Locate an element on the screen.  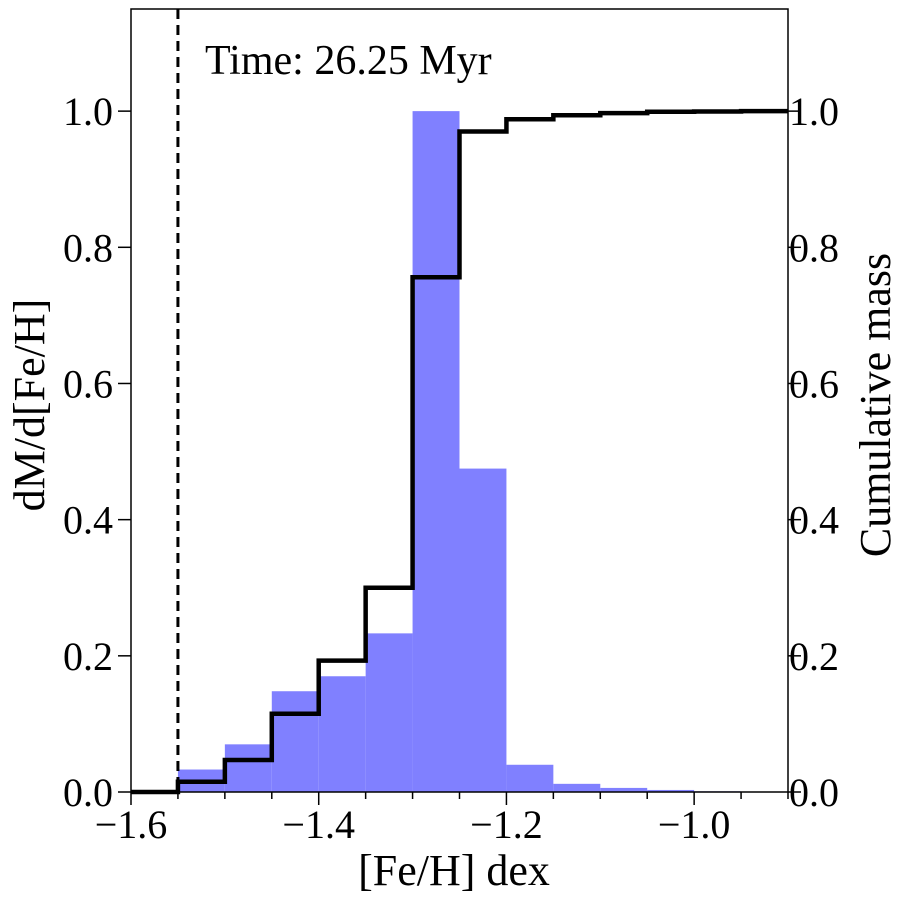
right-y-tick-label: 0.8 is located at coordinates (814, 247).